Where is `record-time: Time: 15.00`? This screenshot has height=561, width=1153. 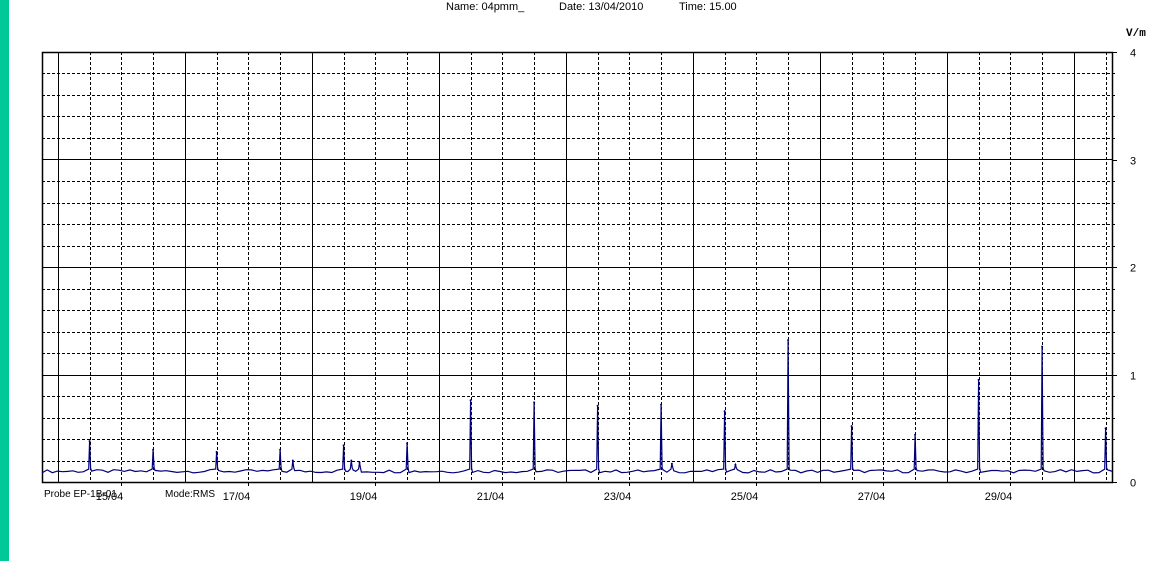
record-time: Time: 15.00 is located at coordinates (708, 7).